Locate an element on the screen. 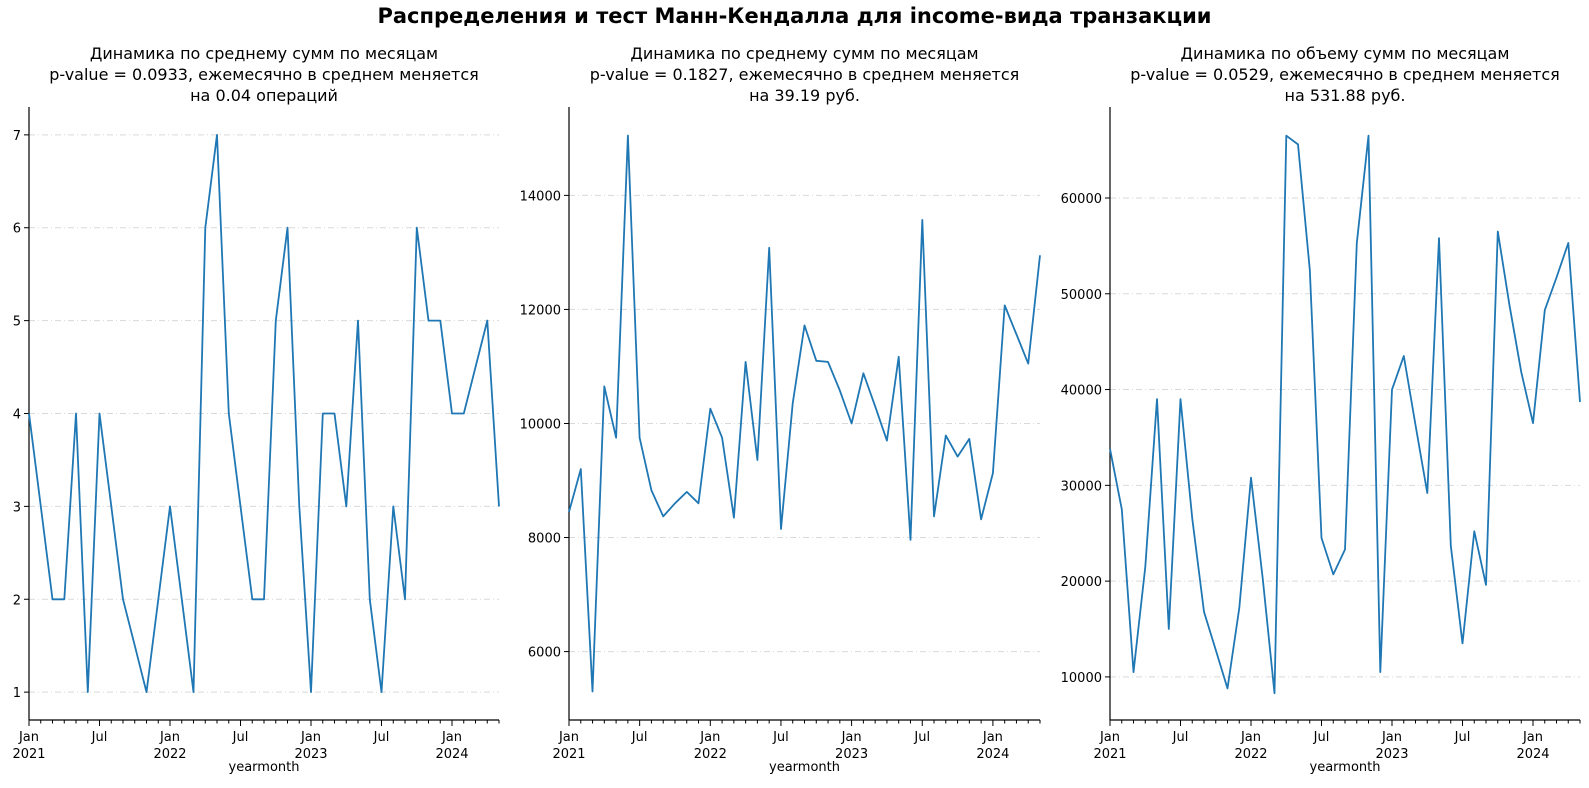 This screenshot has width=1589, height=788. y-tick-label: 6000 is located at coordinates (544, 653).